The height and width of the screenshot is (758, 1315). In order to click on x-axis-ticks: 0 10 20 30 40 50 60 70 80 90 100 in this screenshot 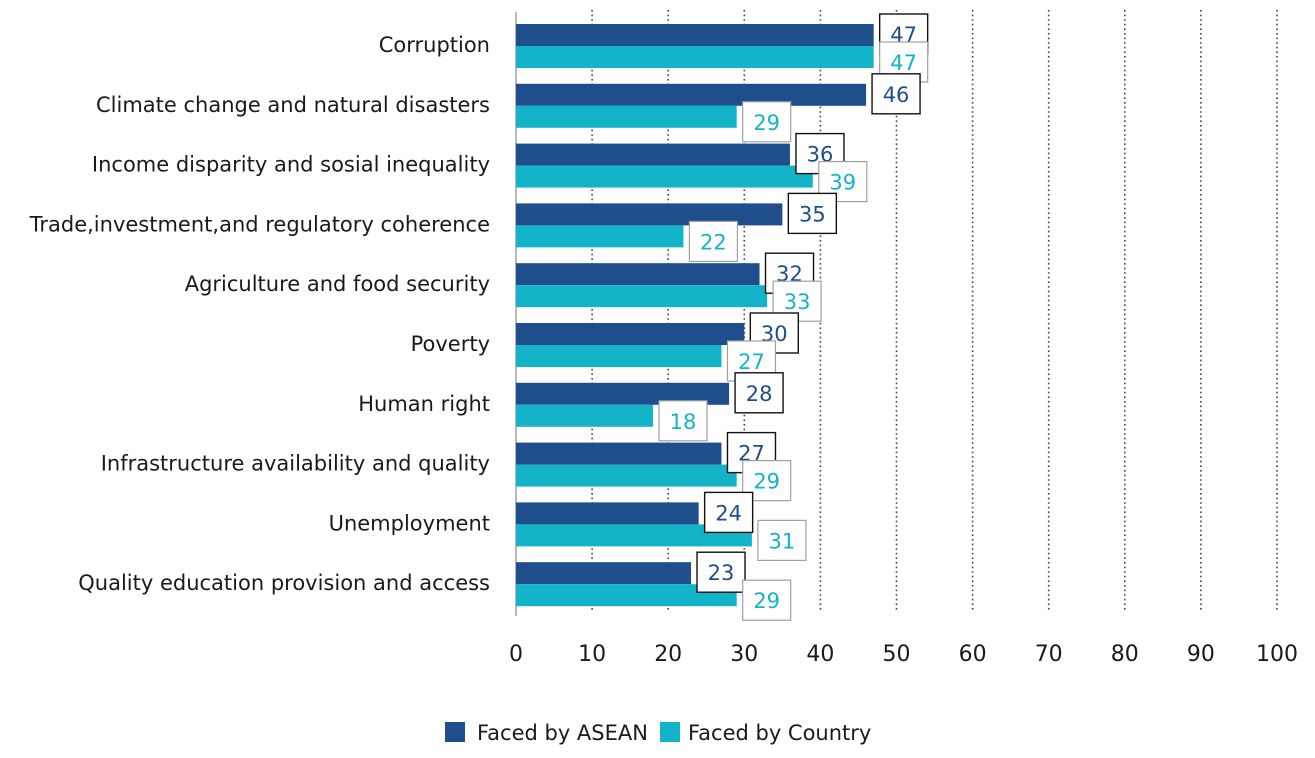, I will do `click(903, 654)`.